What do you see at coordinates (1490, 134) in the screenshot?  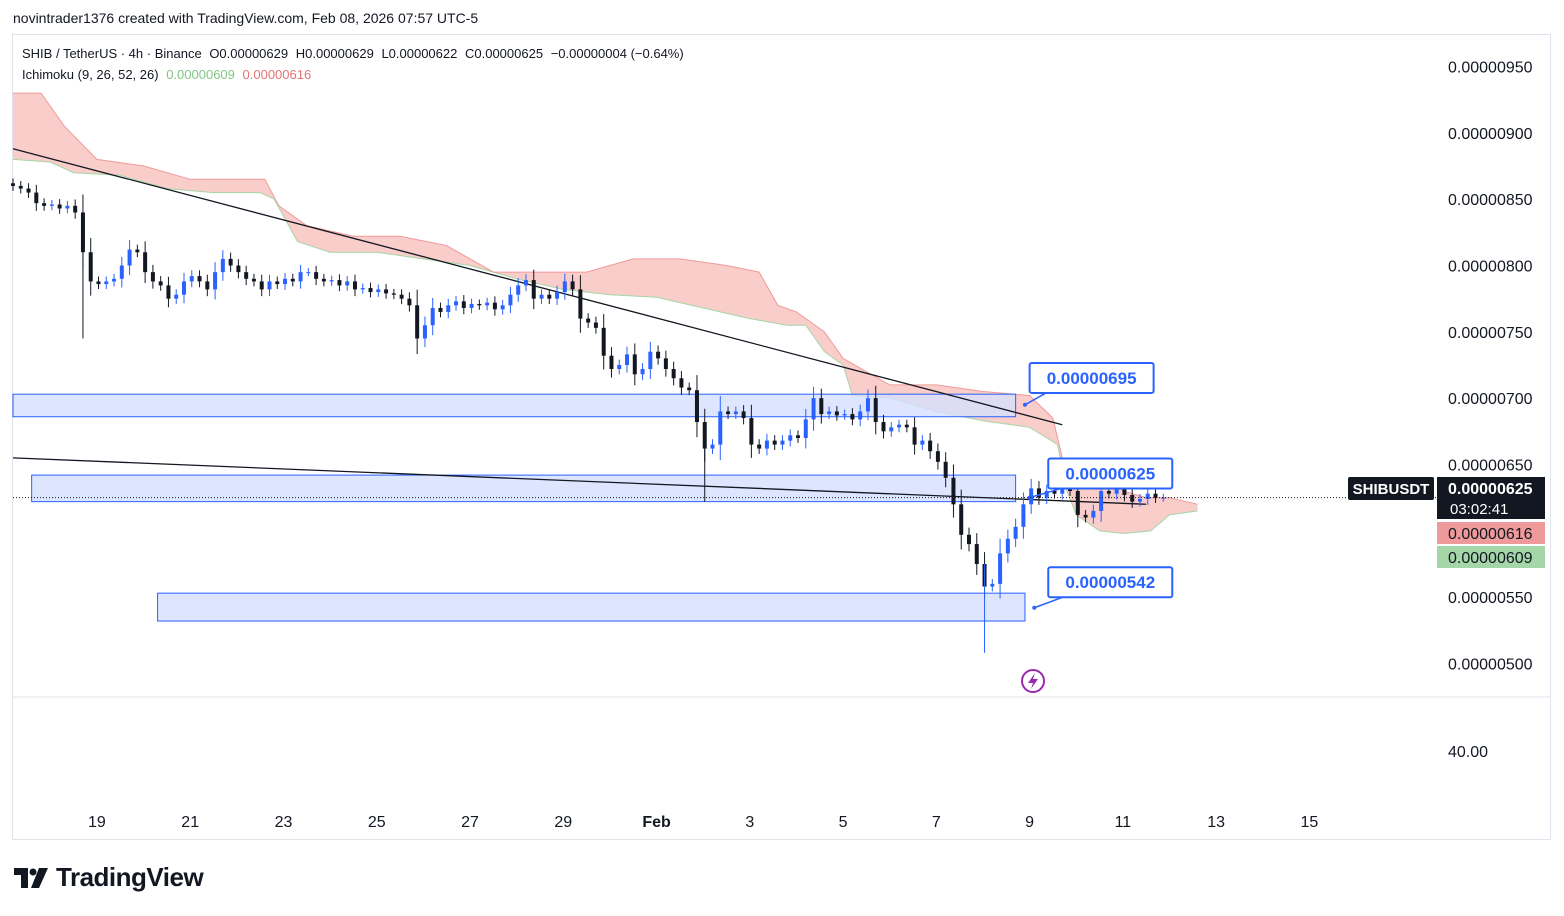 I see `y-tick-label: 0.00000900` at bounding box center [1490, 134].